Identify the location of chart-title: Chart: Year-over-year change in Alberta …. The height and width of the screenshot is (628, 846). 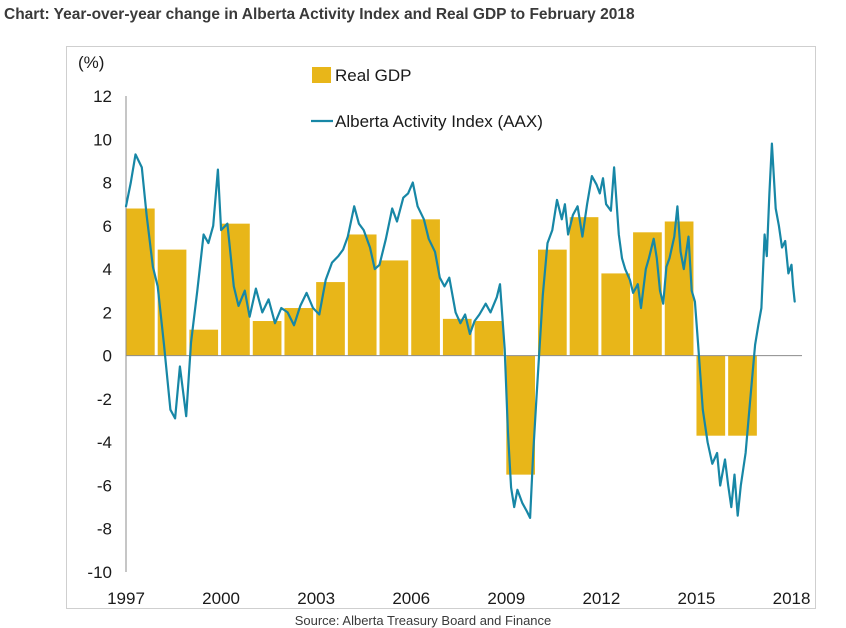
(319, 14).